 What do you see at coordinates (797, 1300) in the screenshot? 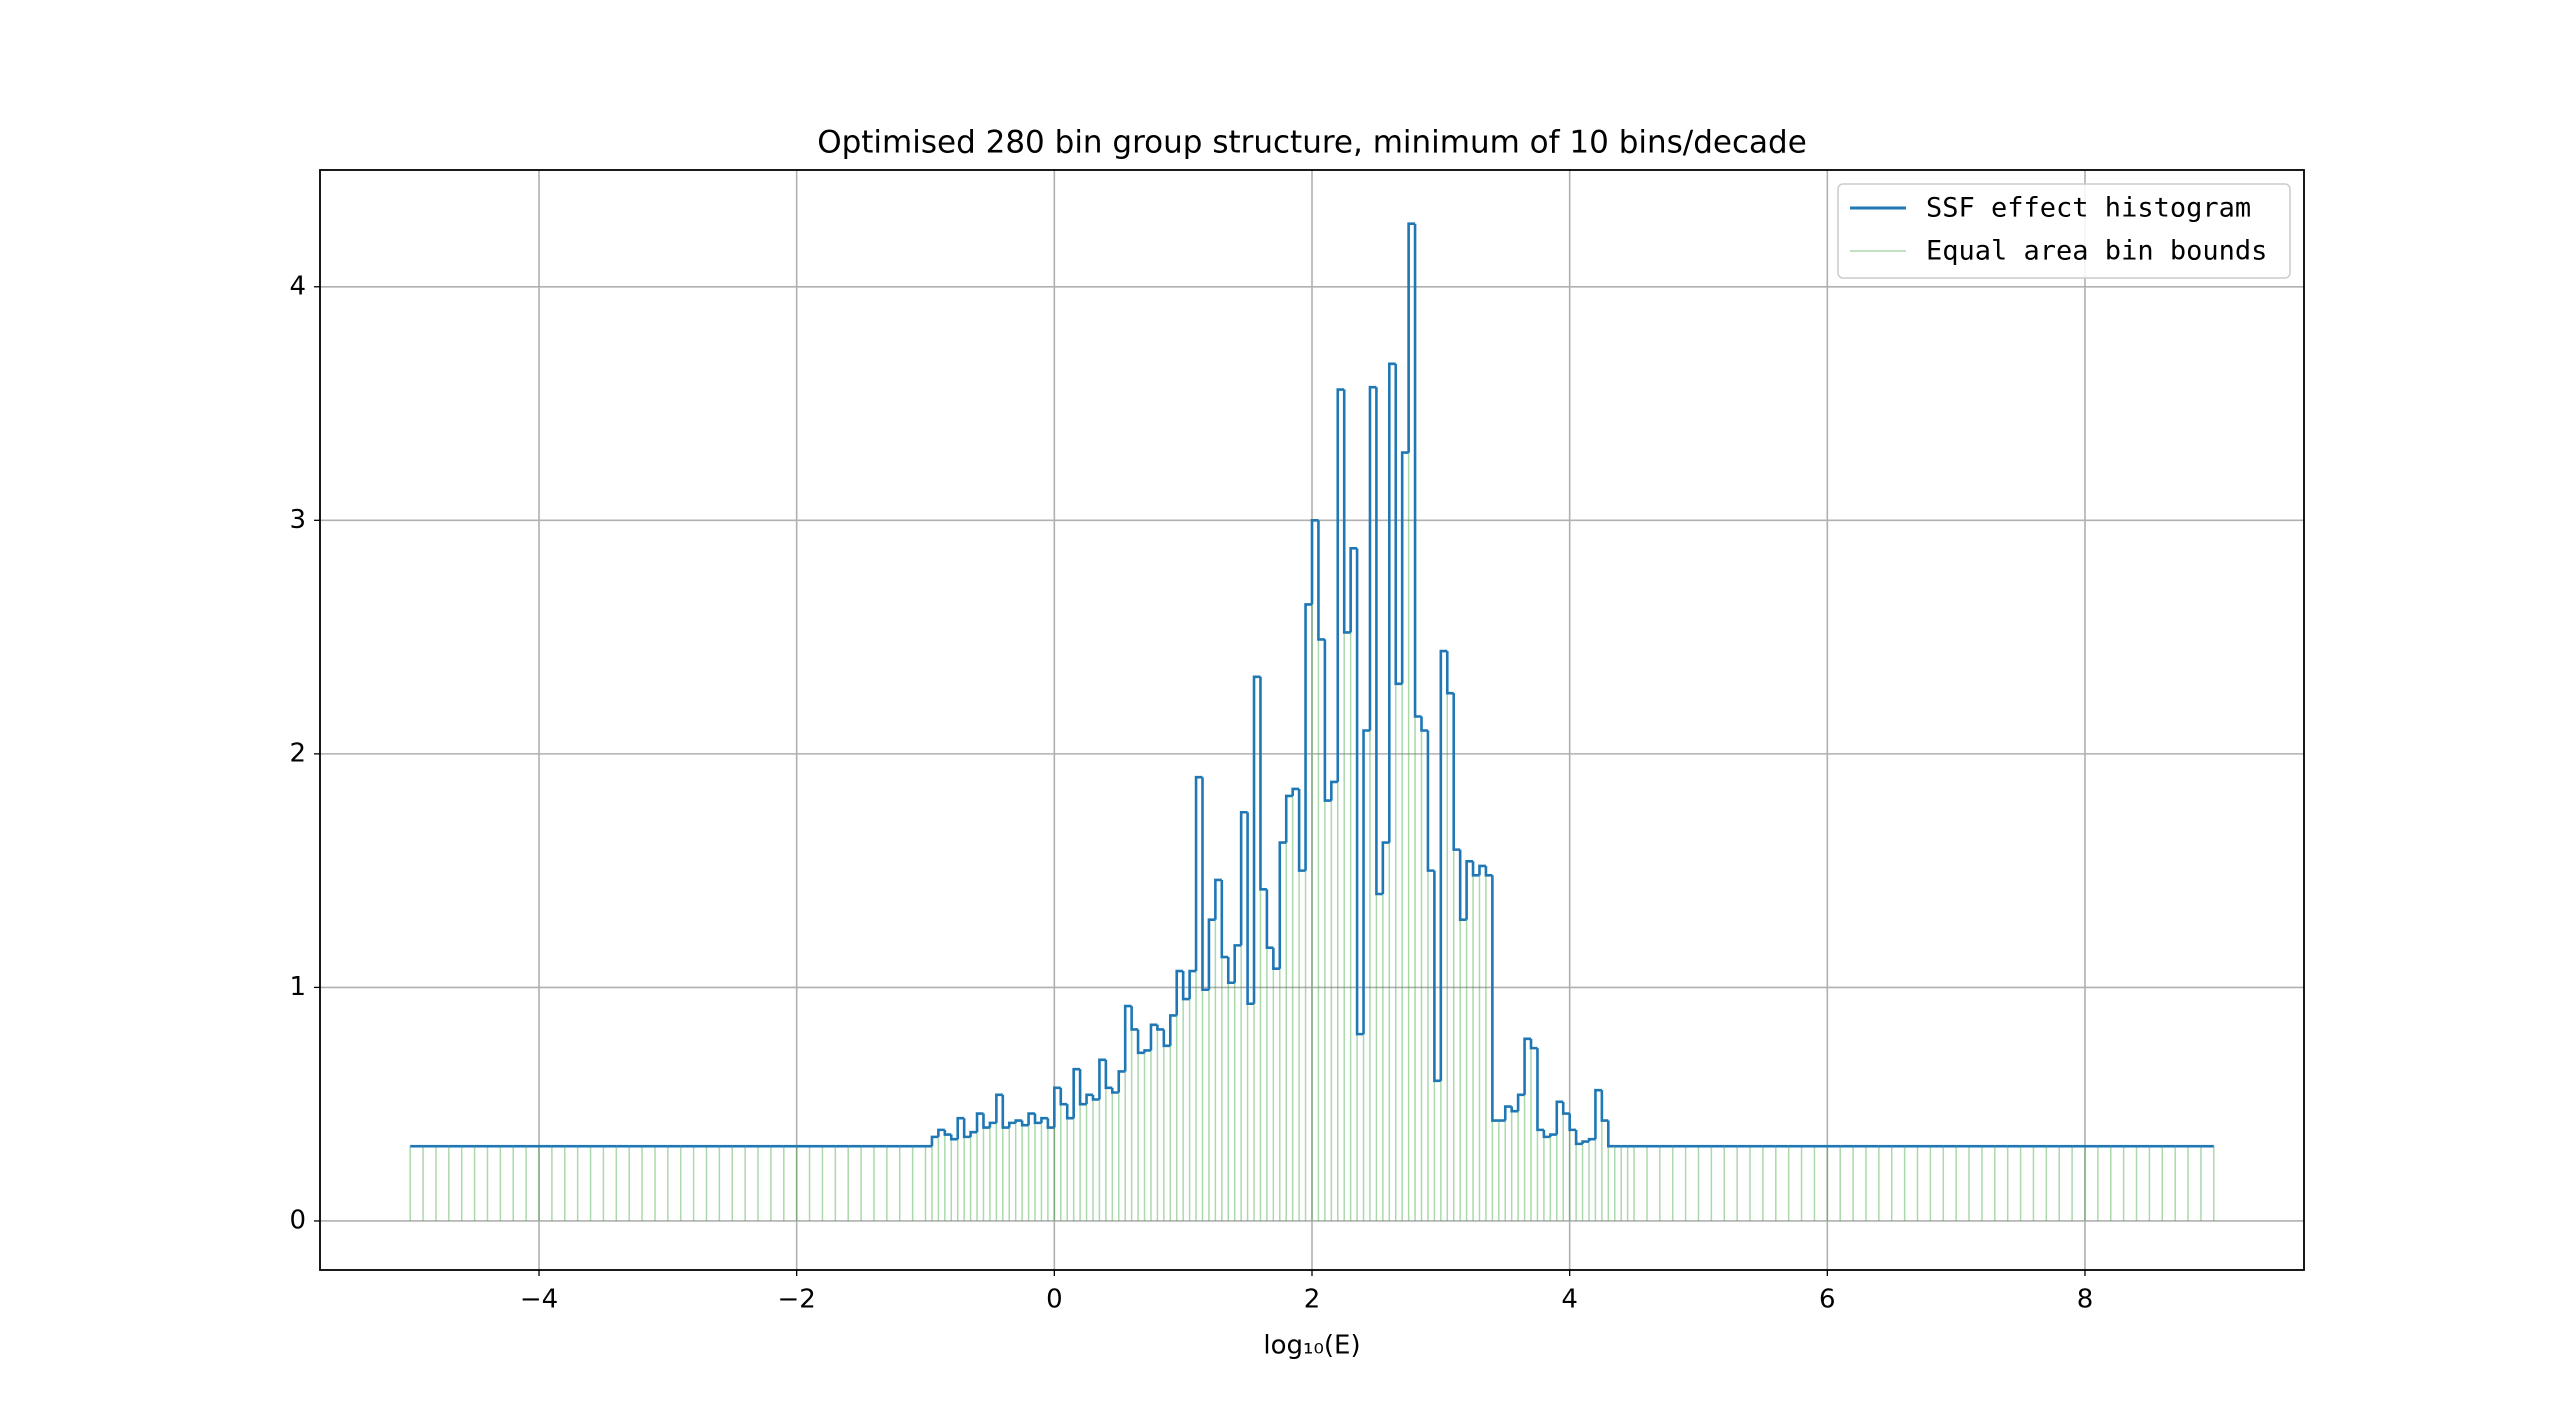
I see `x-tick-label: −2` at bounding box center [797, 1300].